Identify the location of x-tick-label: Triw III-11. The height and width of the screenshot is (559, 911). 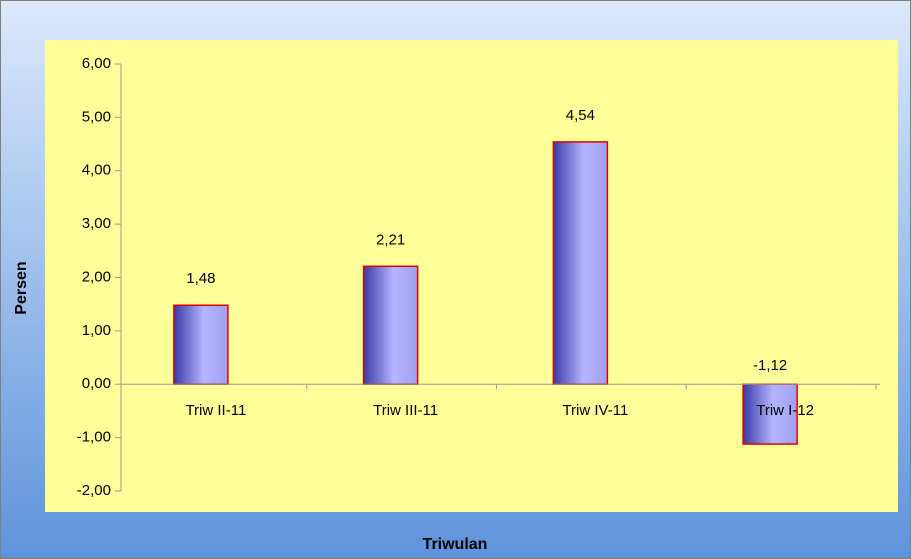
(405, 410).